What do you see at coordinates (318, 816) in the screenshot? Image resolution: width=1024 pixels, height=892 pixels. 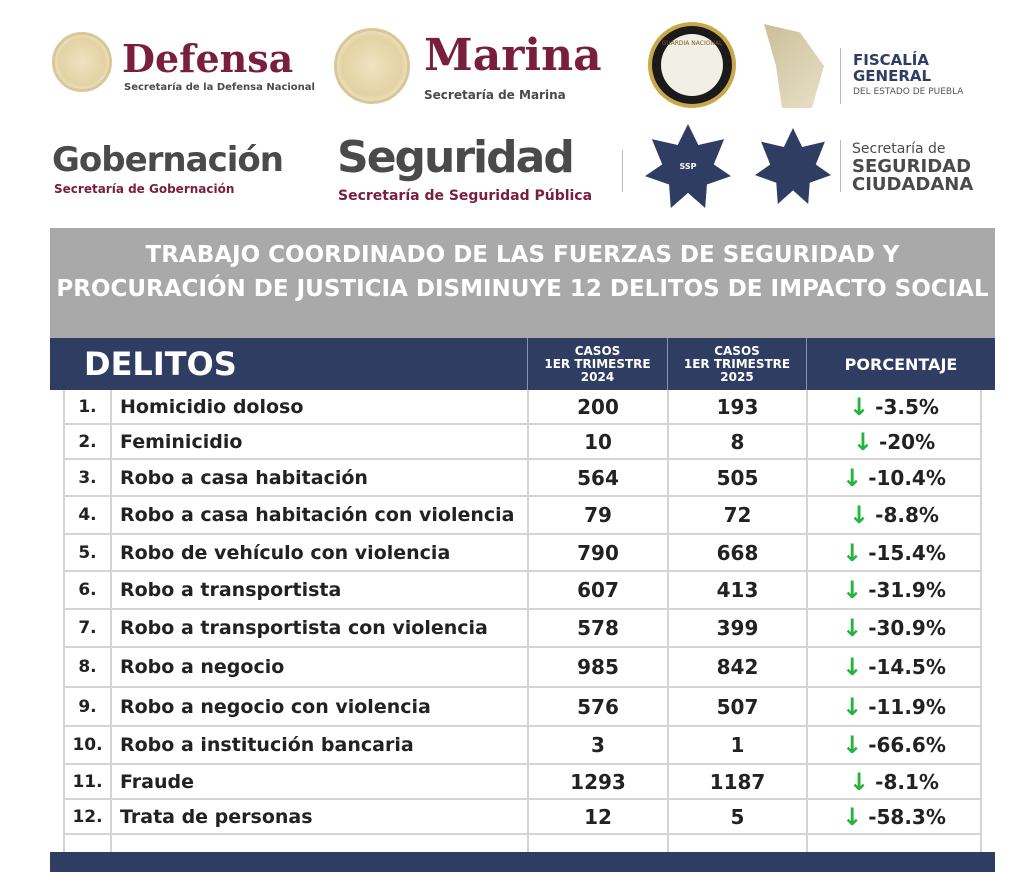 I see `crime-name: Trata de personas` at bounding box center [318, 816].